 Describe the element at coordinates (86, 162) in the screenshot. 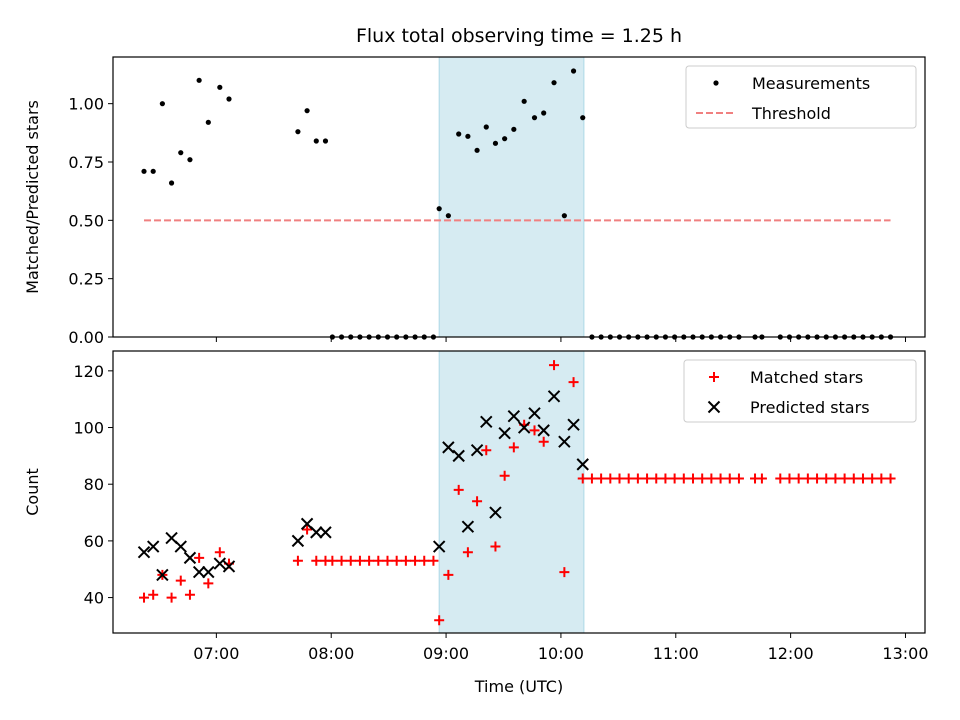

I see `y-tick-label: 0.75` at that location.